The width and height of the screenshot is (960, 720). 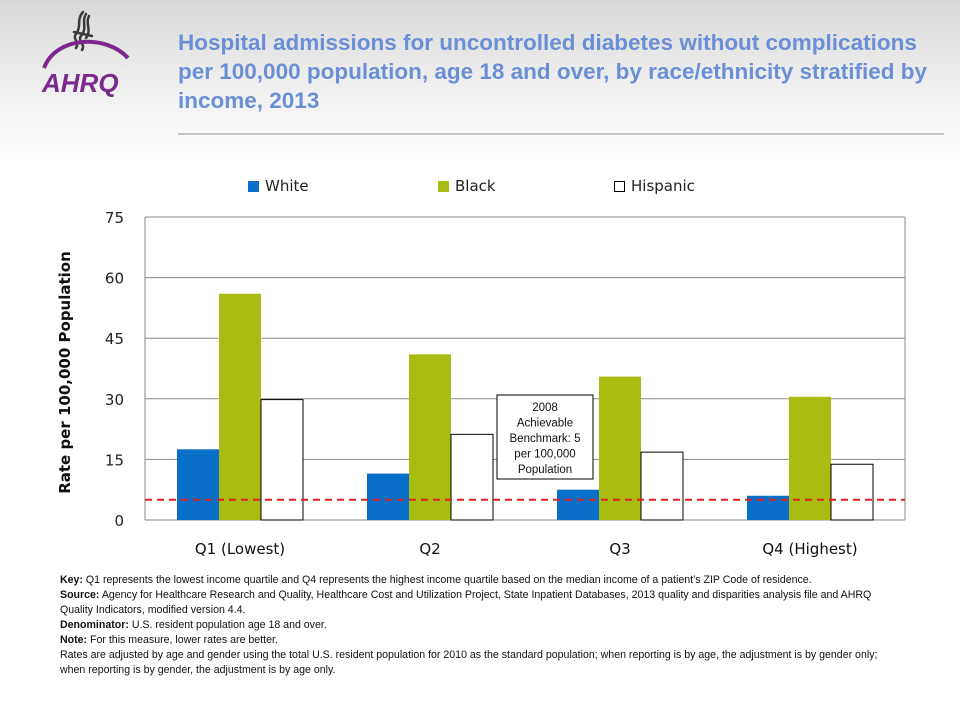 What do you see at coordinates (94, 625) in the screenshot?
I see `denominator-label: Denominator:` at bounding box center [94, 625].